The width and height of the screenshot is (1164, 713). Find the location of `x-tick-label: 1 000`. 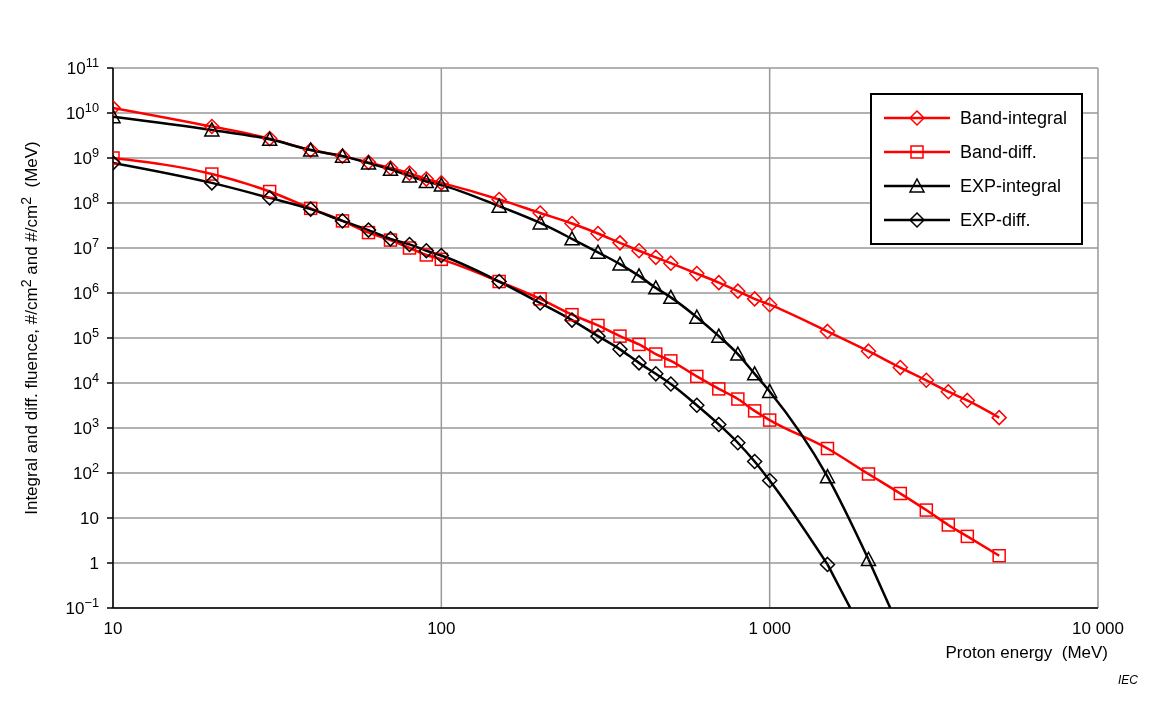

x-tick-label: 1 000 is located at coordinates (769, 628).